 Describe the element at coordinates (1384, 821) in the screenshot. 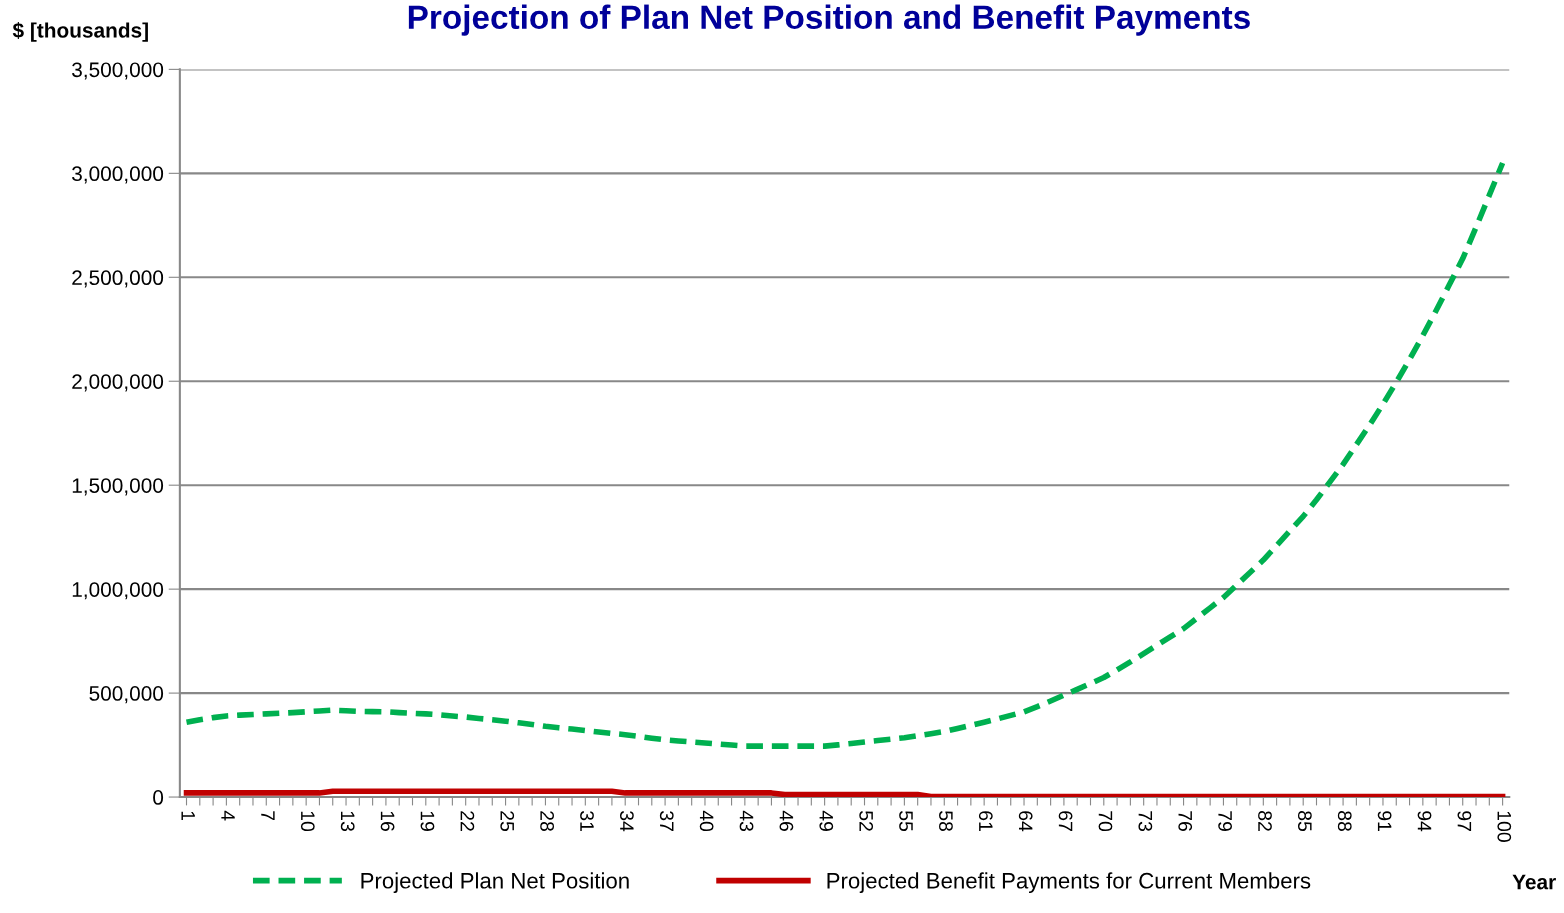

I see `x-tick-label: 91` at that location.